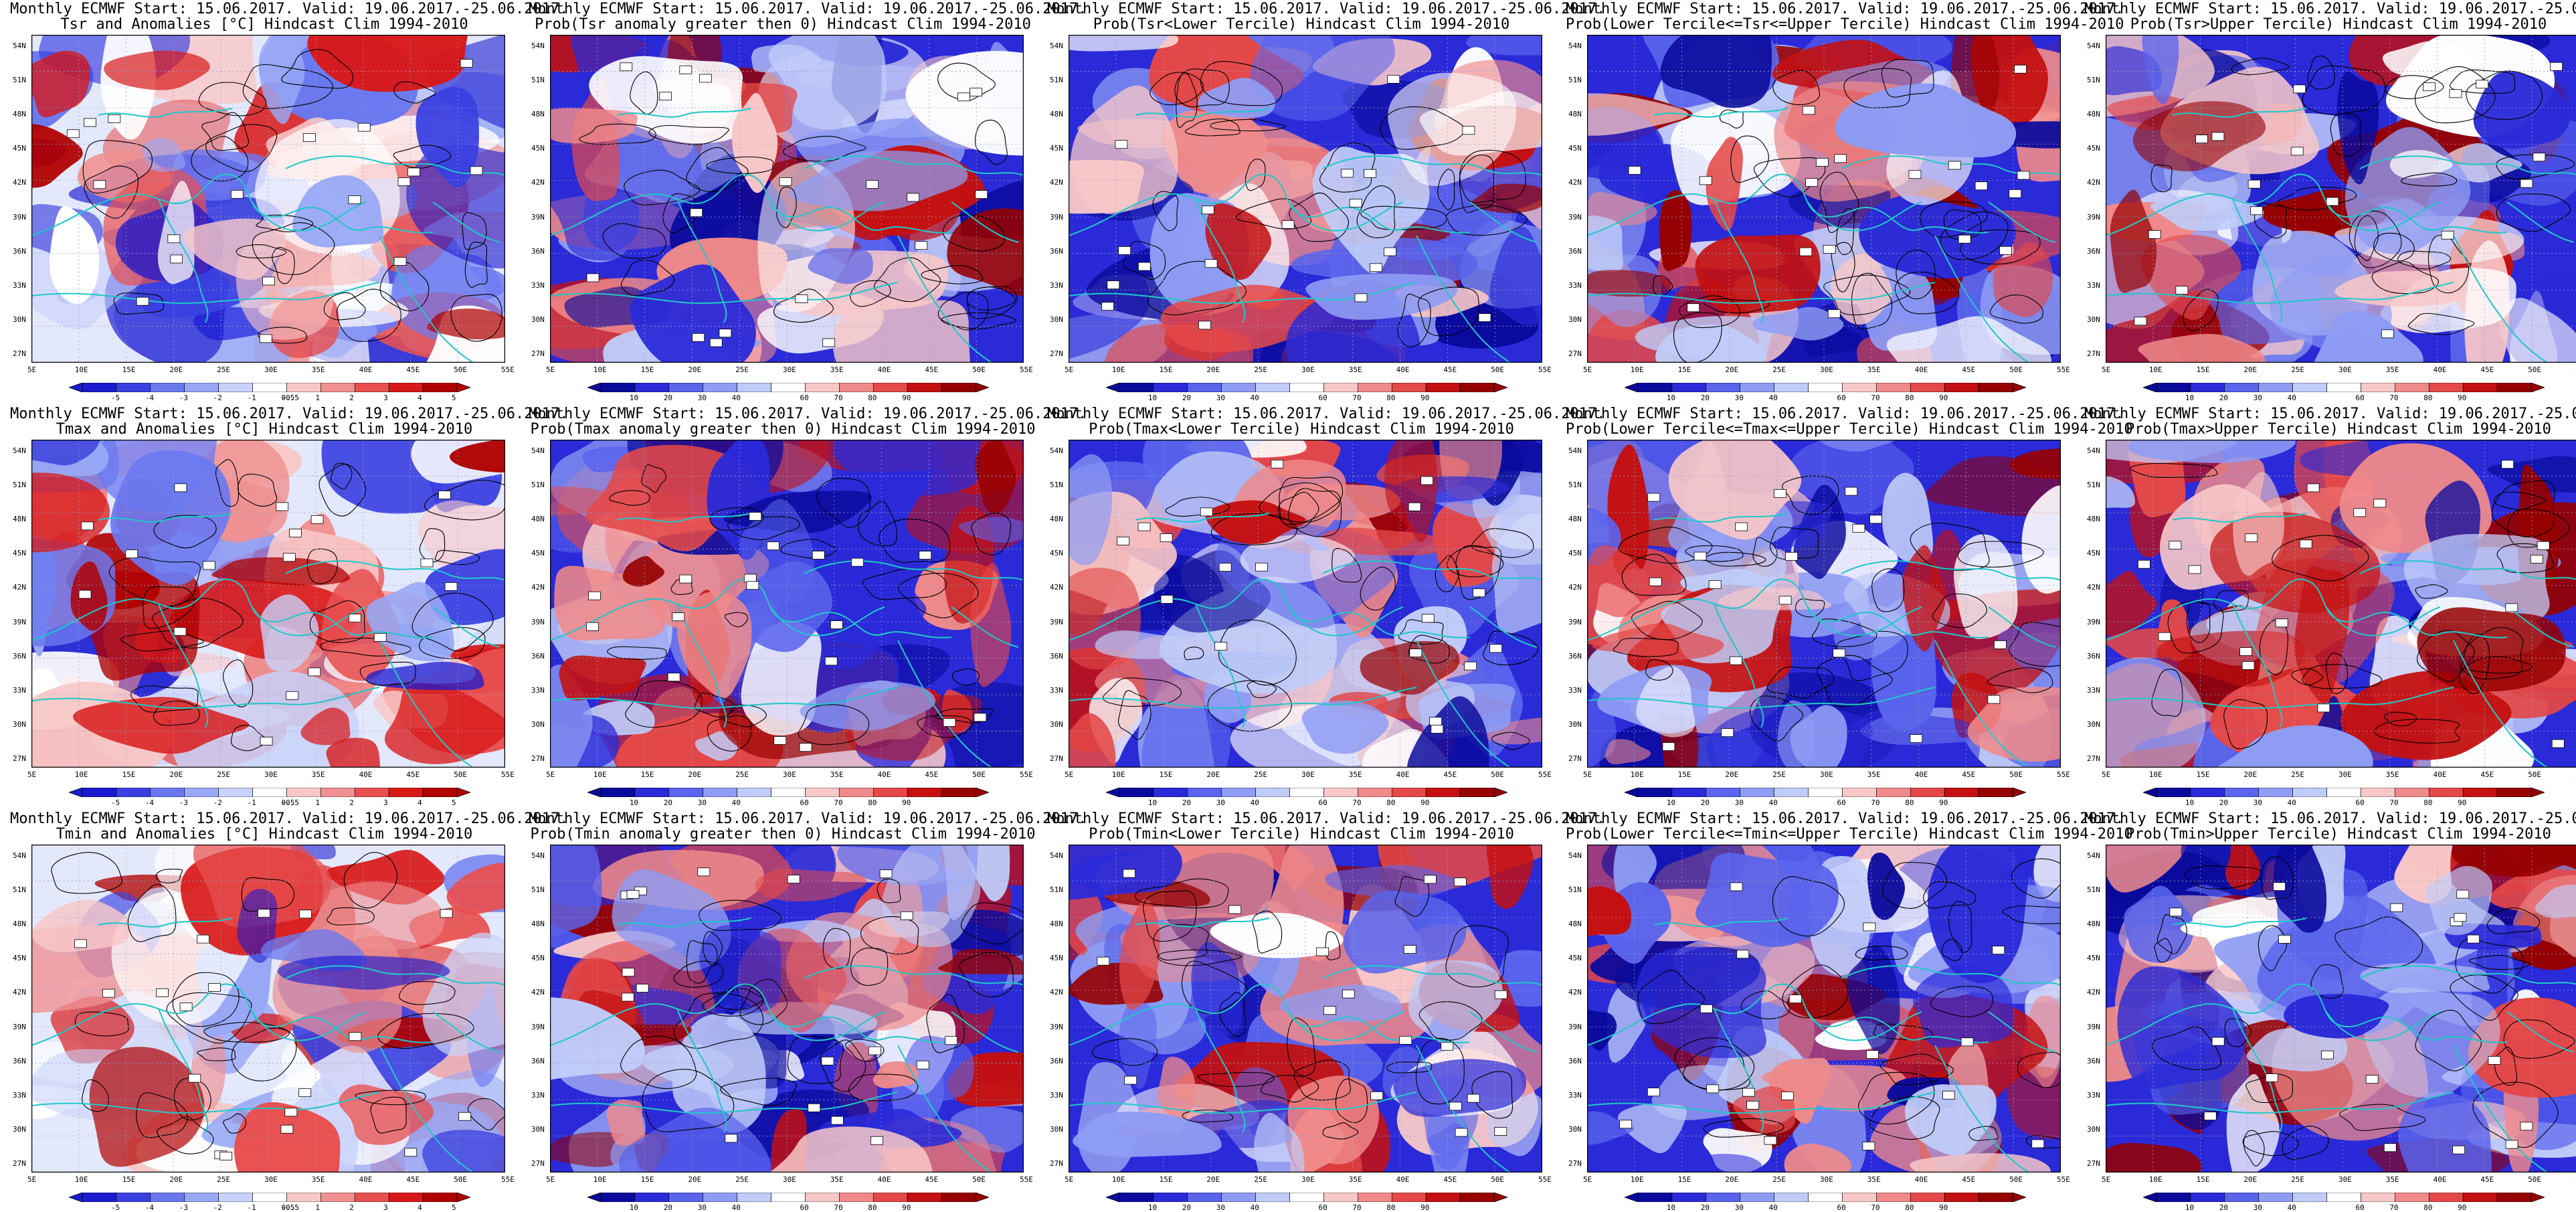 The image size is (2576, 1212). I want to click on colorbar-tick-label: 10, so click(1671, 398).